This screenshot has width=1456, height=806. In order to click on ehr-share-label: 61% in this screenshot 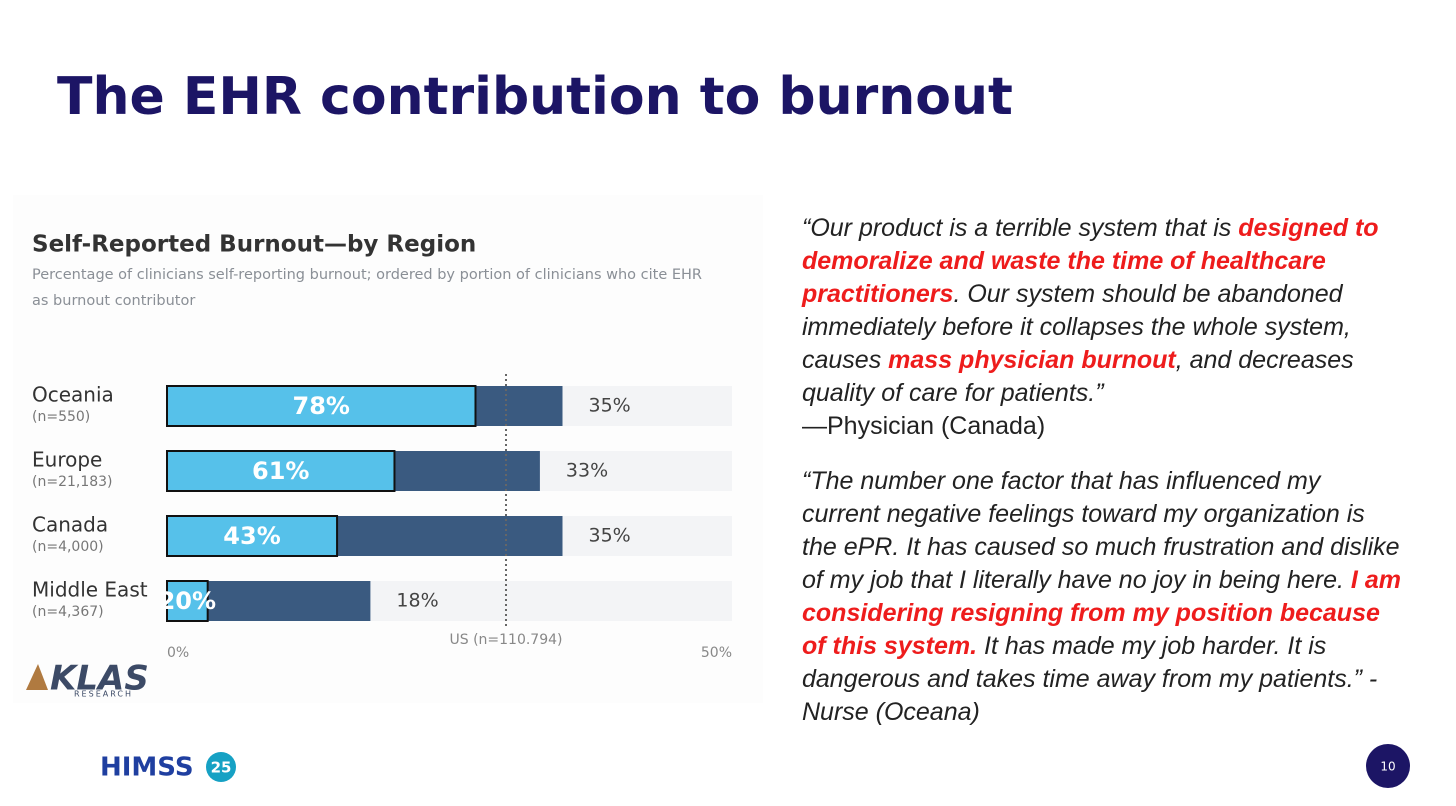, I will do `click(280, 471)`.